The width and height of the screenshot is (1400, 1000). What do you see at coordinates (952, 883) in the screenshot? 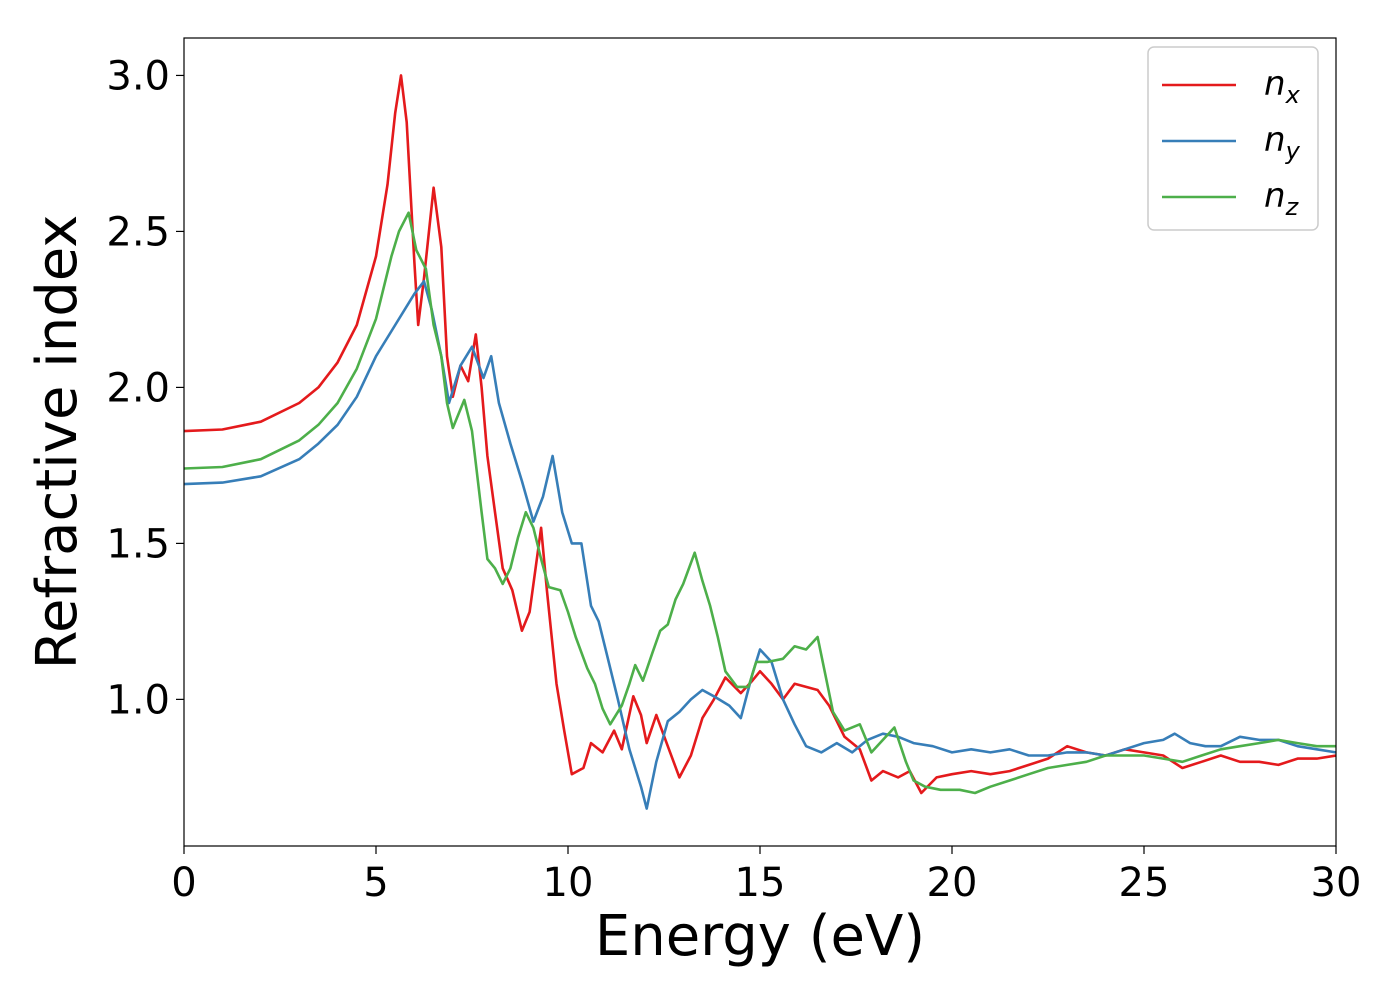
I see `x-tick-label: 20` at bounding box center [952, 883].